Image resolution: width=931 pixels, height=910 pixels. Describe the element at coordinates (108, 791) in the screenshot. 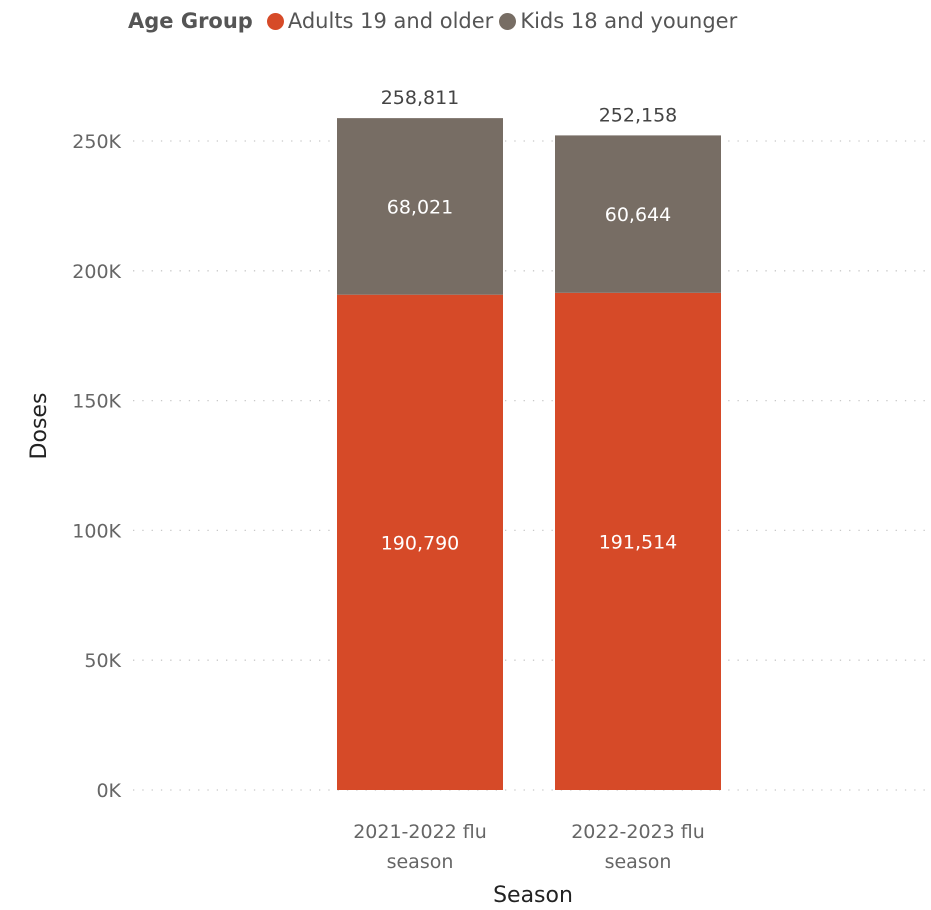

I see `y-tick-label: 0K` at that location.